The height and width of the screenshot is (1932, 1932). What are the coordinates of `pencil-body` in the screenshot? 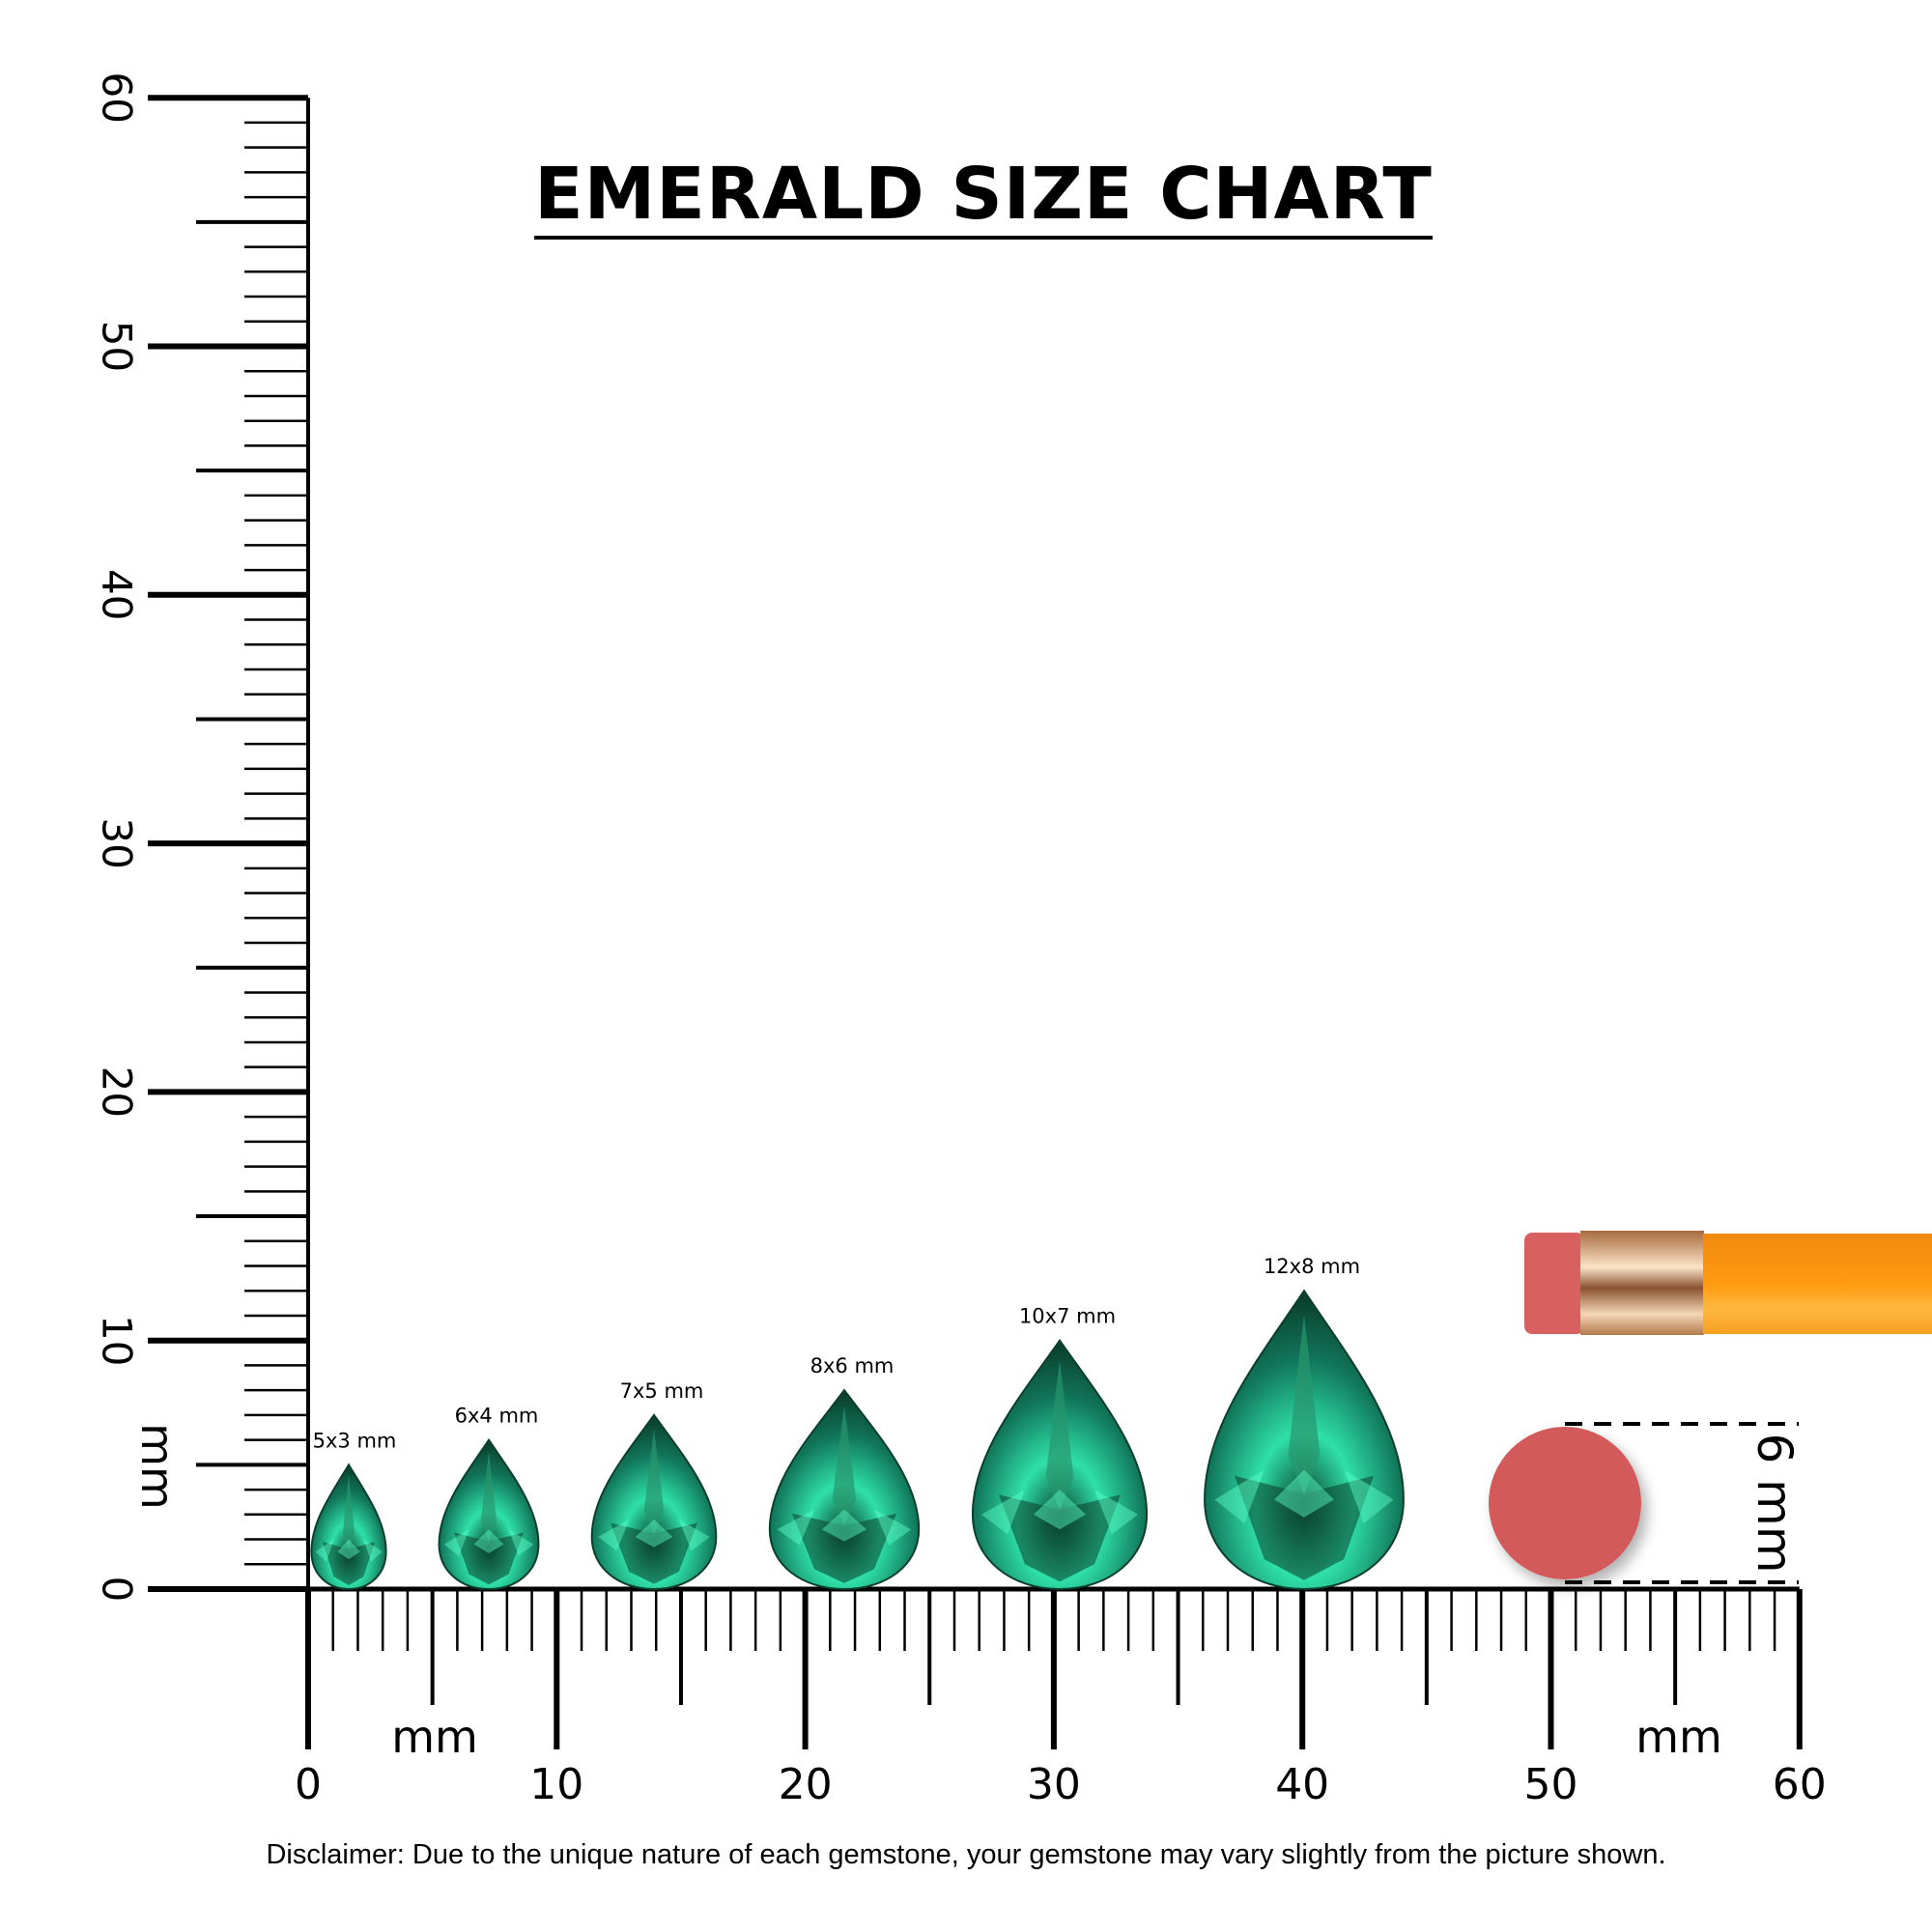 It's located at (1817, 1284).